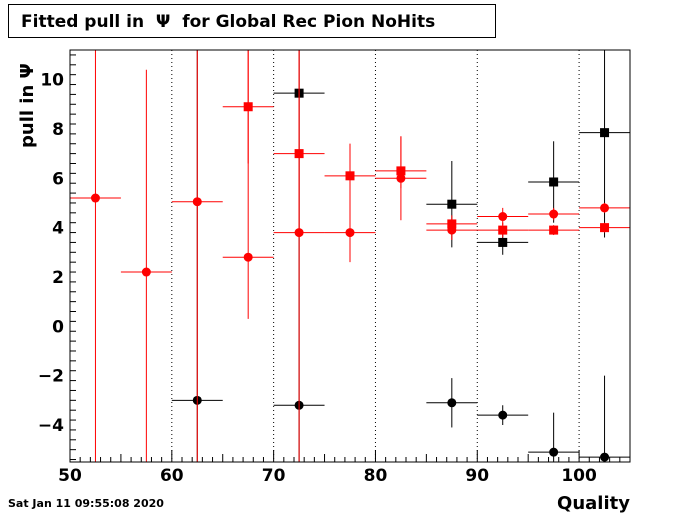 The width and height of the screenshot is (700, 514). I want to click on x-tick-label: 90, so click(477, 476).